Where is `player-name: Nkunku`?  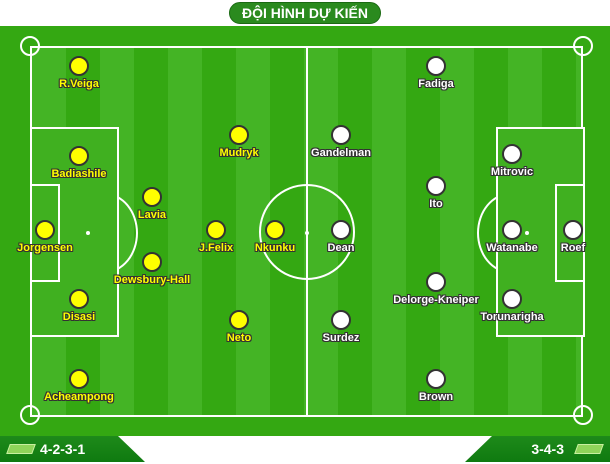
player-name: Nkunku is located at coordinates (275, 248).